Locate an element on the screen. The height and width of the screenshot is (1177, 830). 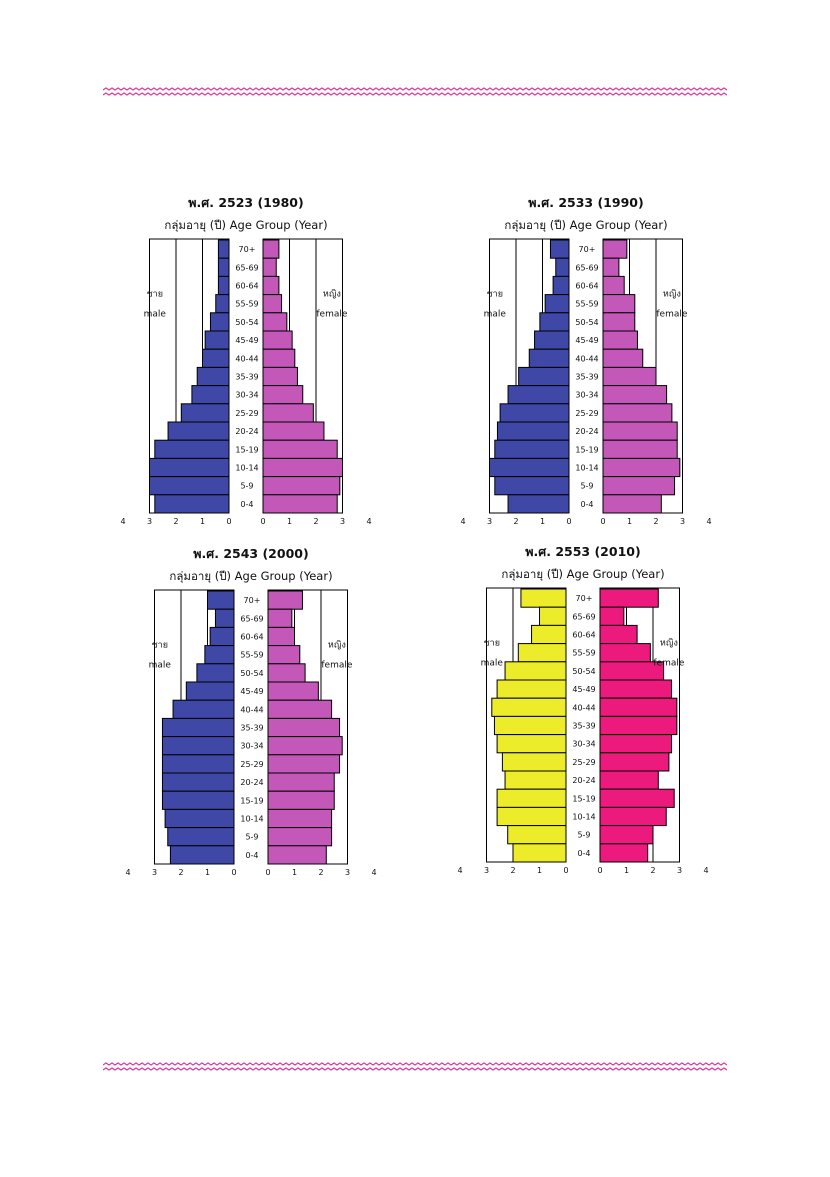
male-tick-label: 4 is located at coordinates (122, 521).